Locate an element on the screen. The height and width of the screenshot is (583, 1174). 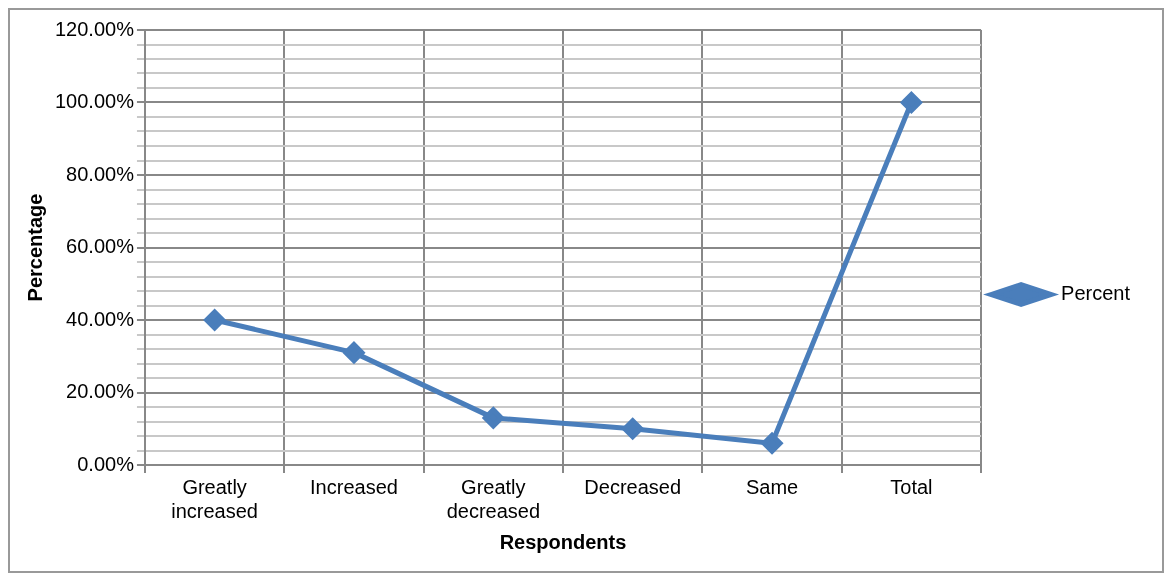
x-tick-label: Decreased is located at coordinates (633, 486).